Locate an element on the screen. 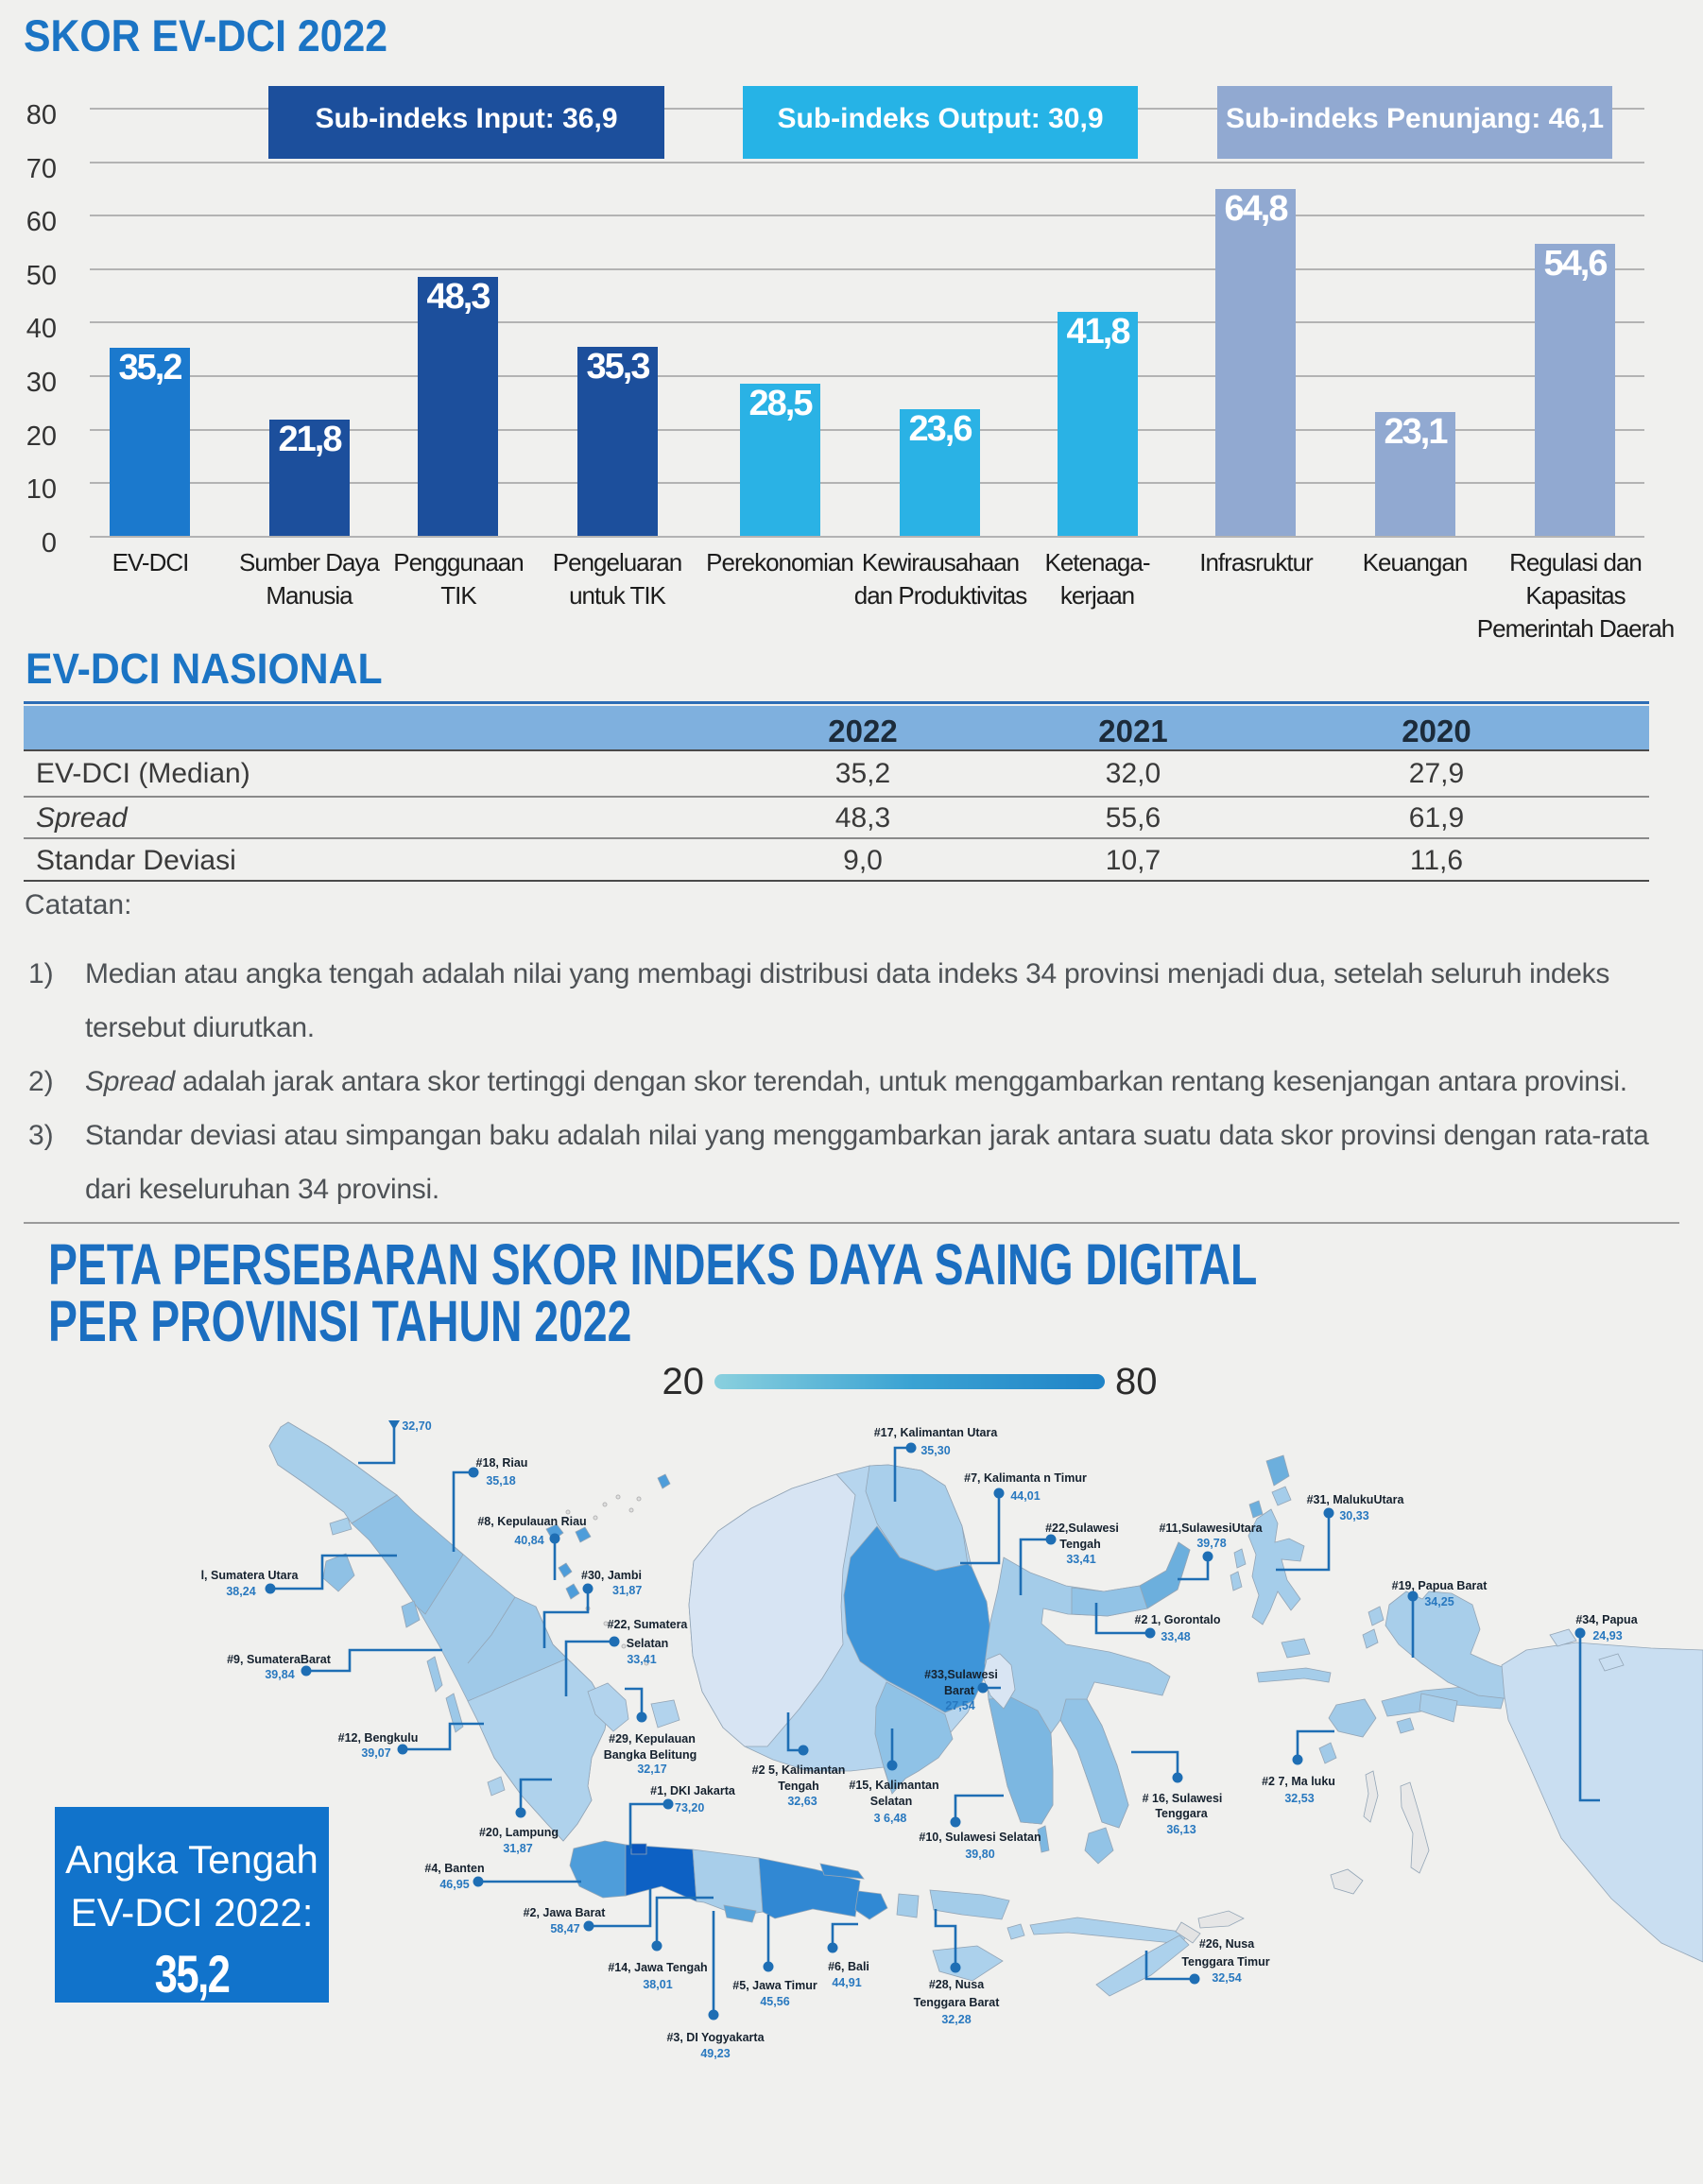 This screenshot has height=2184, width=1703. svg-text: #2 7, Ma luku is located at coordinates (1299, 1781).